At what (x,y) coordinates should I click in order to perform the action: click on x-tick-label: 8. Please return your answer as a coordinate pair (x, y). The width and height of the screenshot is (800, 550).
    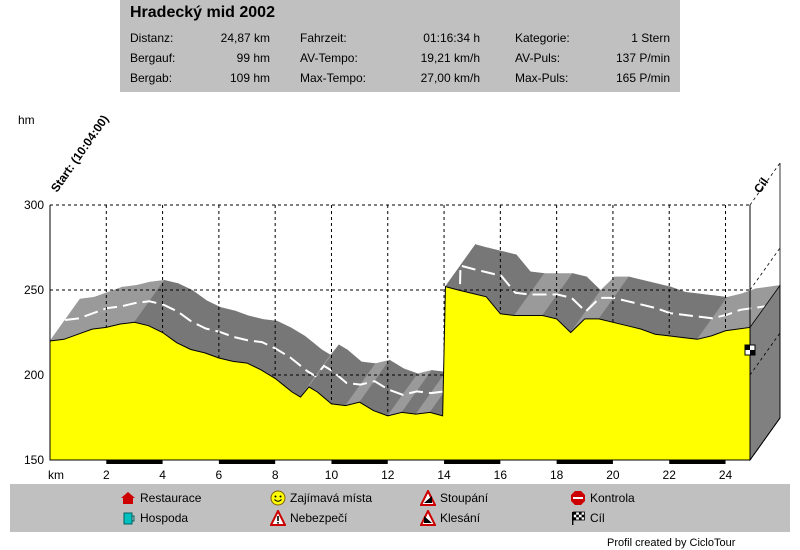
    Looking at the image, I should click on (275, 475).